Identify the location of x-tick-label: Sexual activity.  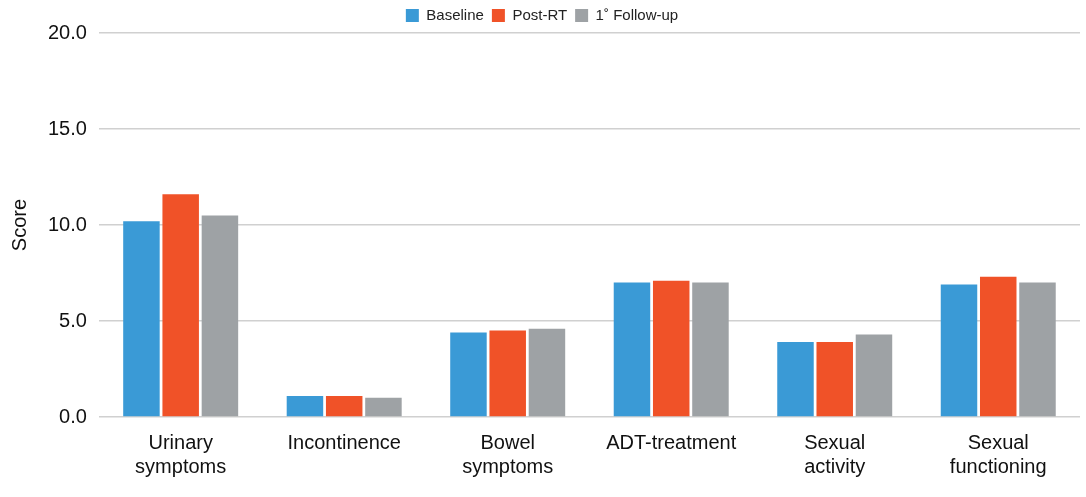
(835, 453).